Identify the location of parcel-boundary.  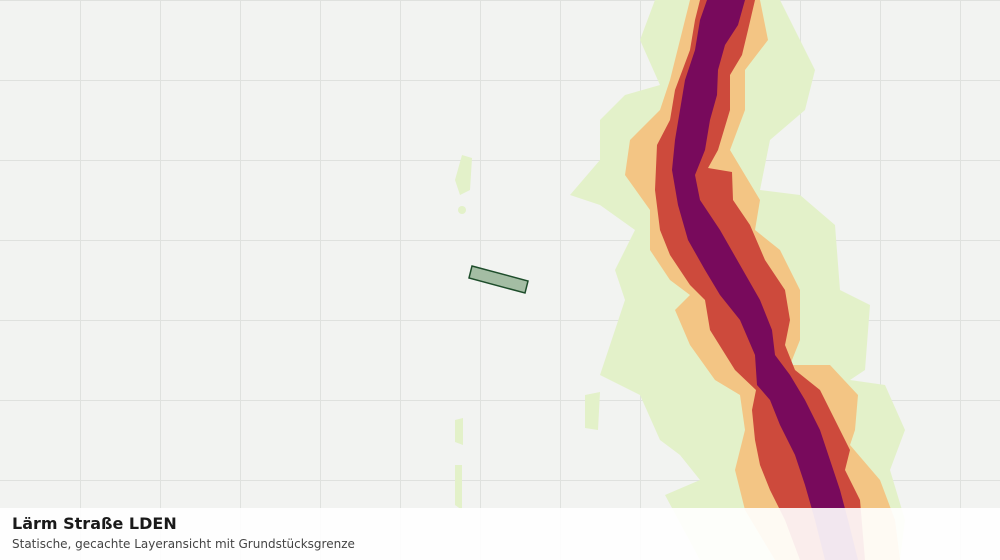
(498, 279).